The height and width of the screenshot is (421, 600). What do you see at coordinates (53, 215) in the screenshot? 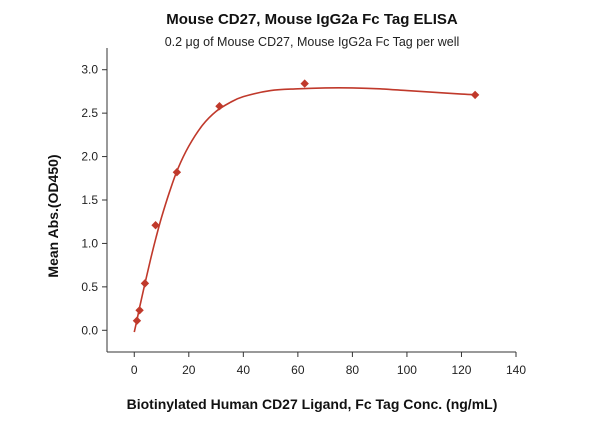
I see `y-axis-label: Mean Abs.(OD450)` at bounding box center [53, 215].